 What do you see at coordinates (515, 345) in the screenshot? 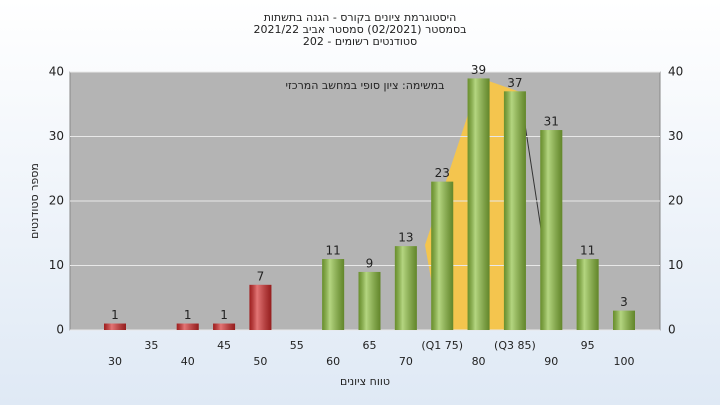
I see `x-tick-label: (Q3 85)` at bounding box center [515, 345].